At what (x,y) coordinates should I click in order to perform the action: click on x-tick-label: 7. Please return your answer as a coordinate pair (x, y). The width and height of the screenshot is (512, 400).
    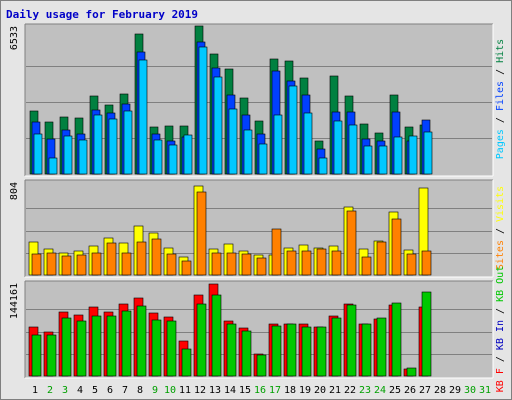
    Looking at the image, I should click on (125, 390).